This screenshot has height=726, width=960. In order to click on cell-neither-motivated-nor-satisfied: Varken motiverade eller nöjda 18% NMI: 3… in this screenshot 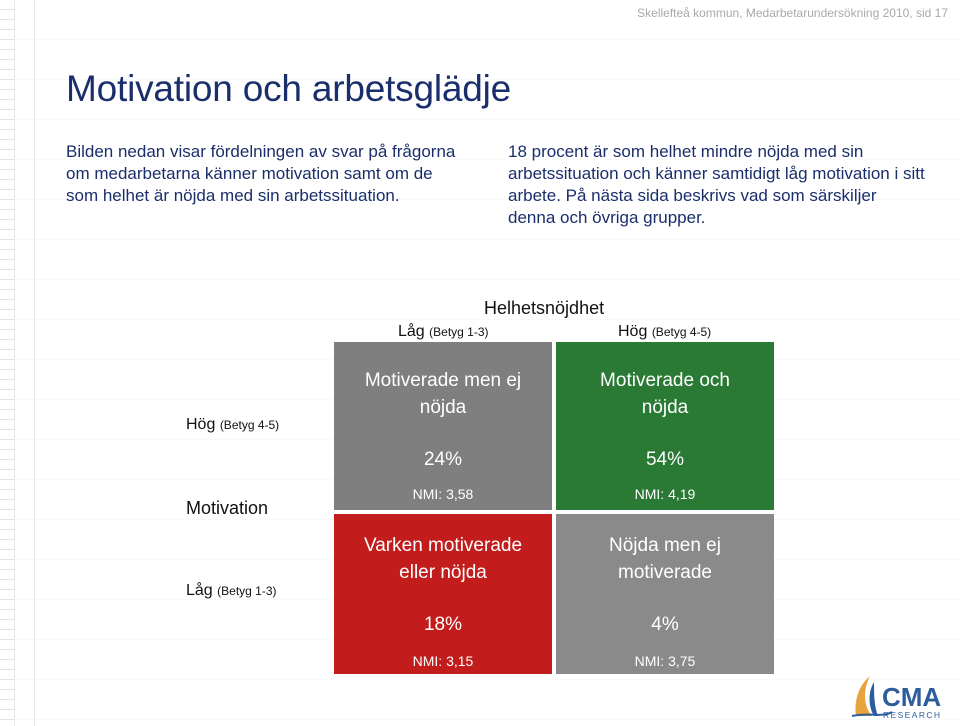, I will do `click(443, 594)`.